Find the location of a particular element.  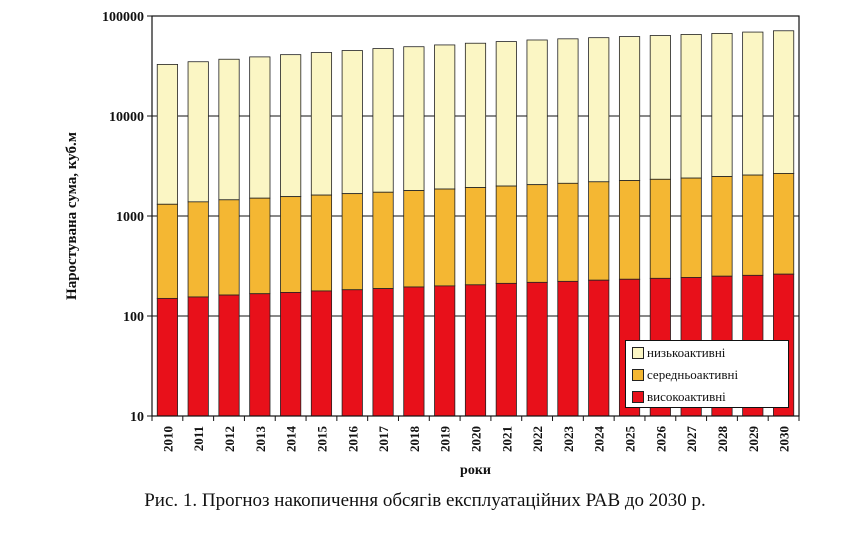

x-tick-label: 2019 is located at coordinates (445, 439).